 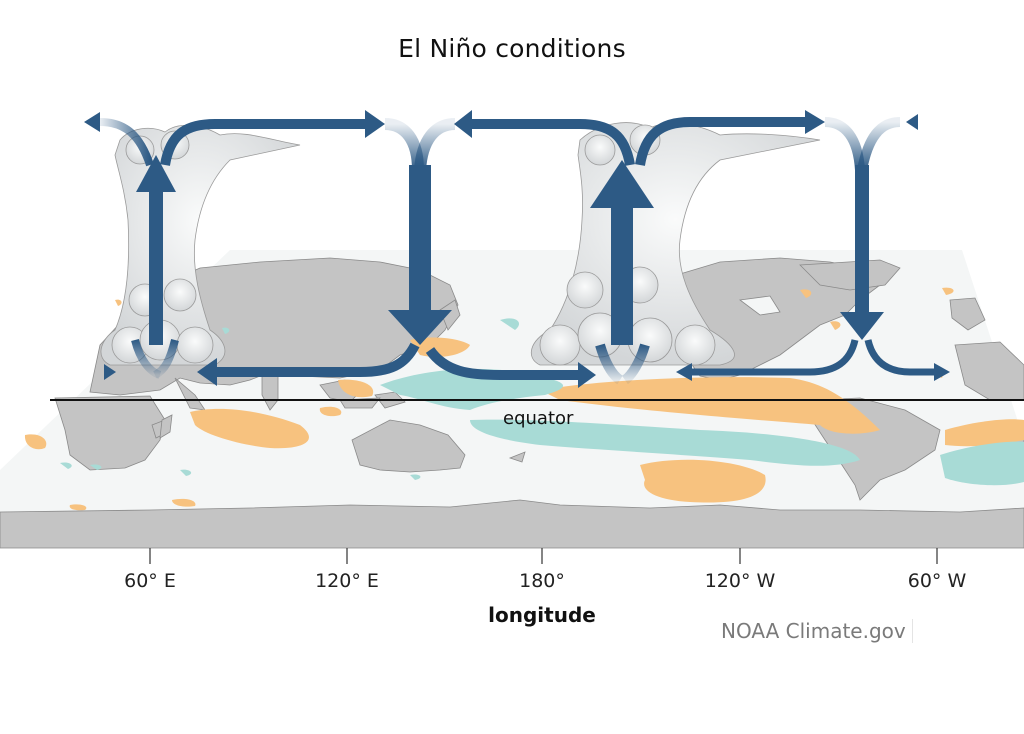 I want to click on left-arrowhead, so click(x=207, y=372).